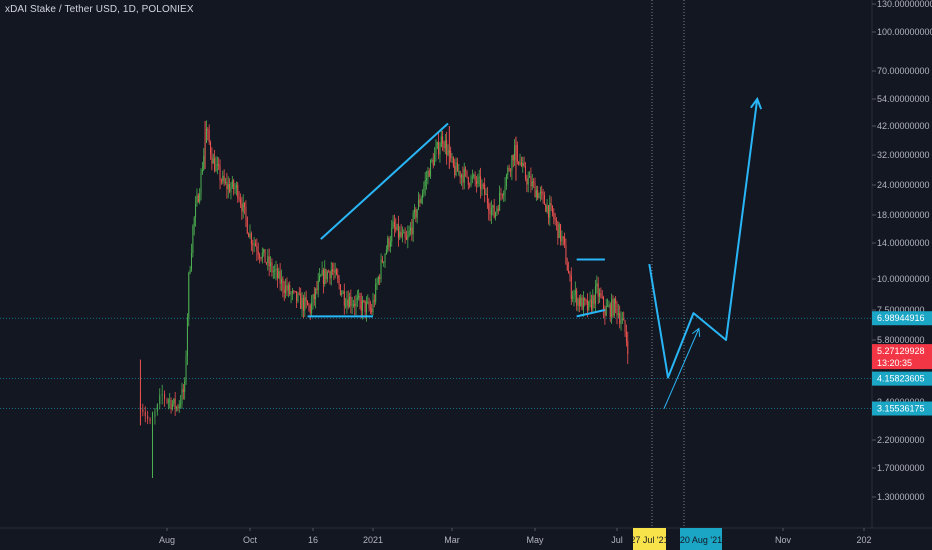 The height and width of the screenshot is (550, 932). Describe the element at coordinates (756, 103) in the screenshot. I see `arrow-head` at that location.